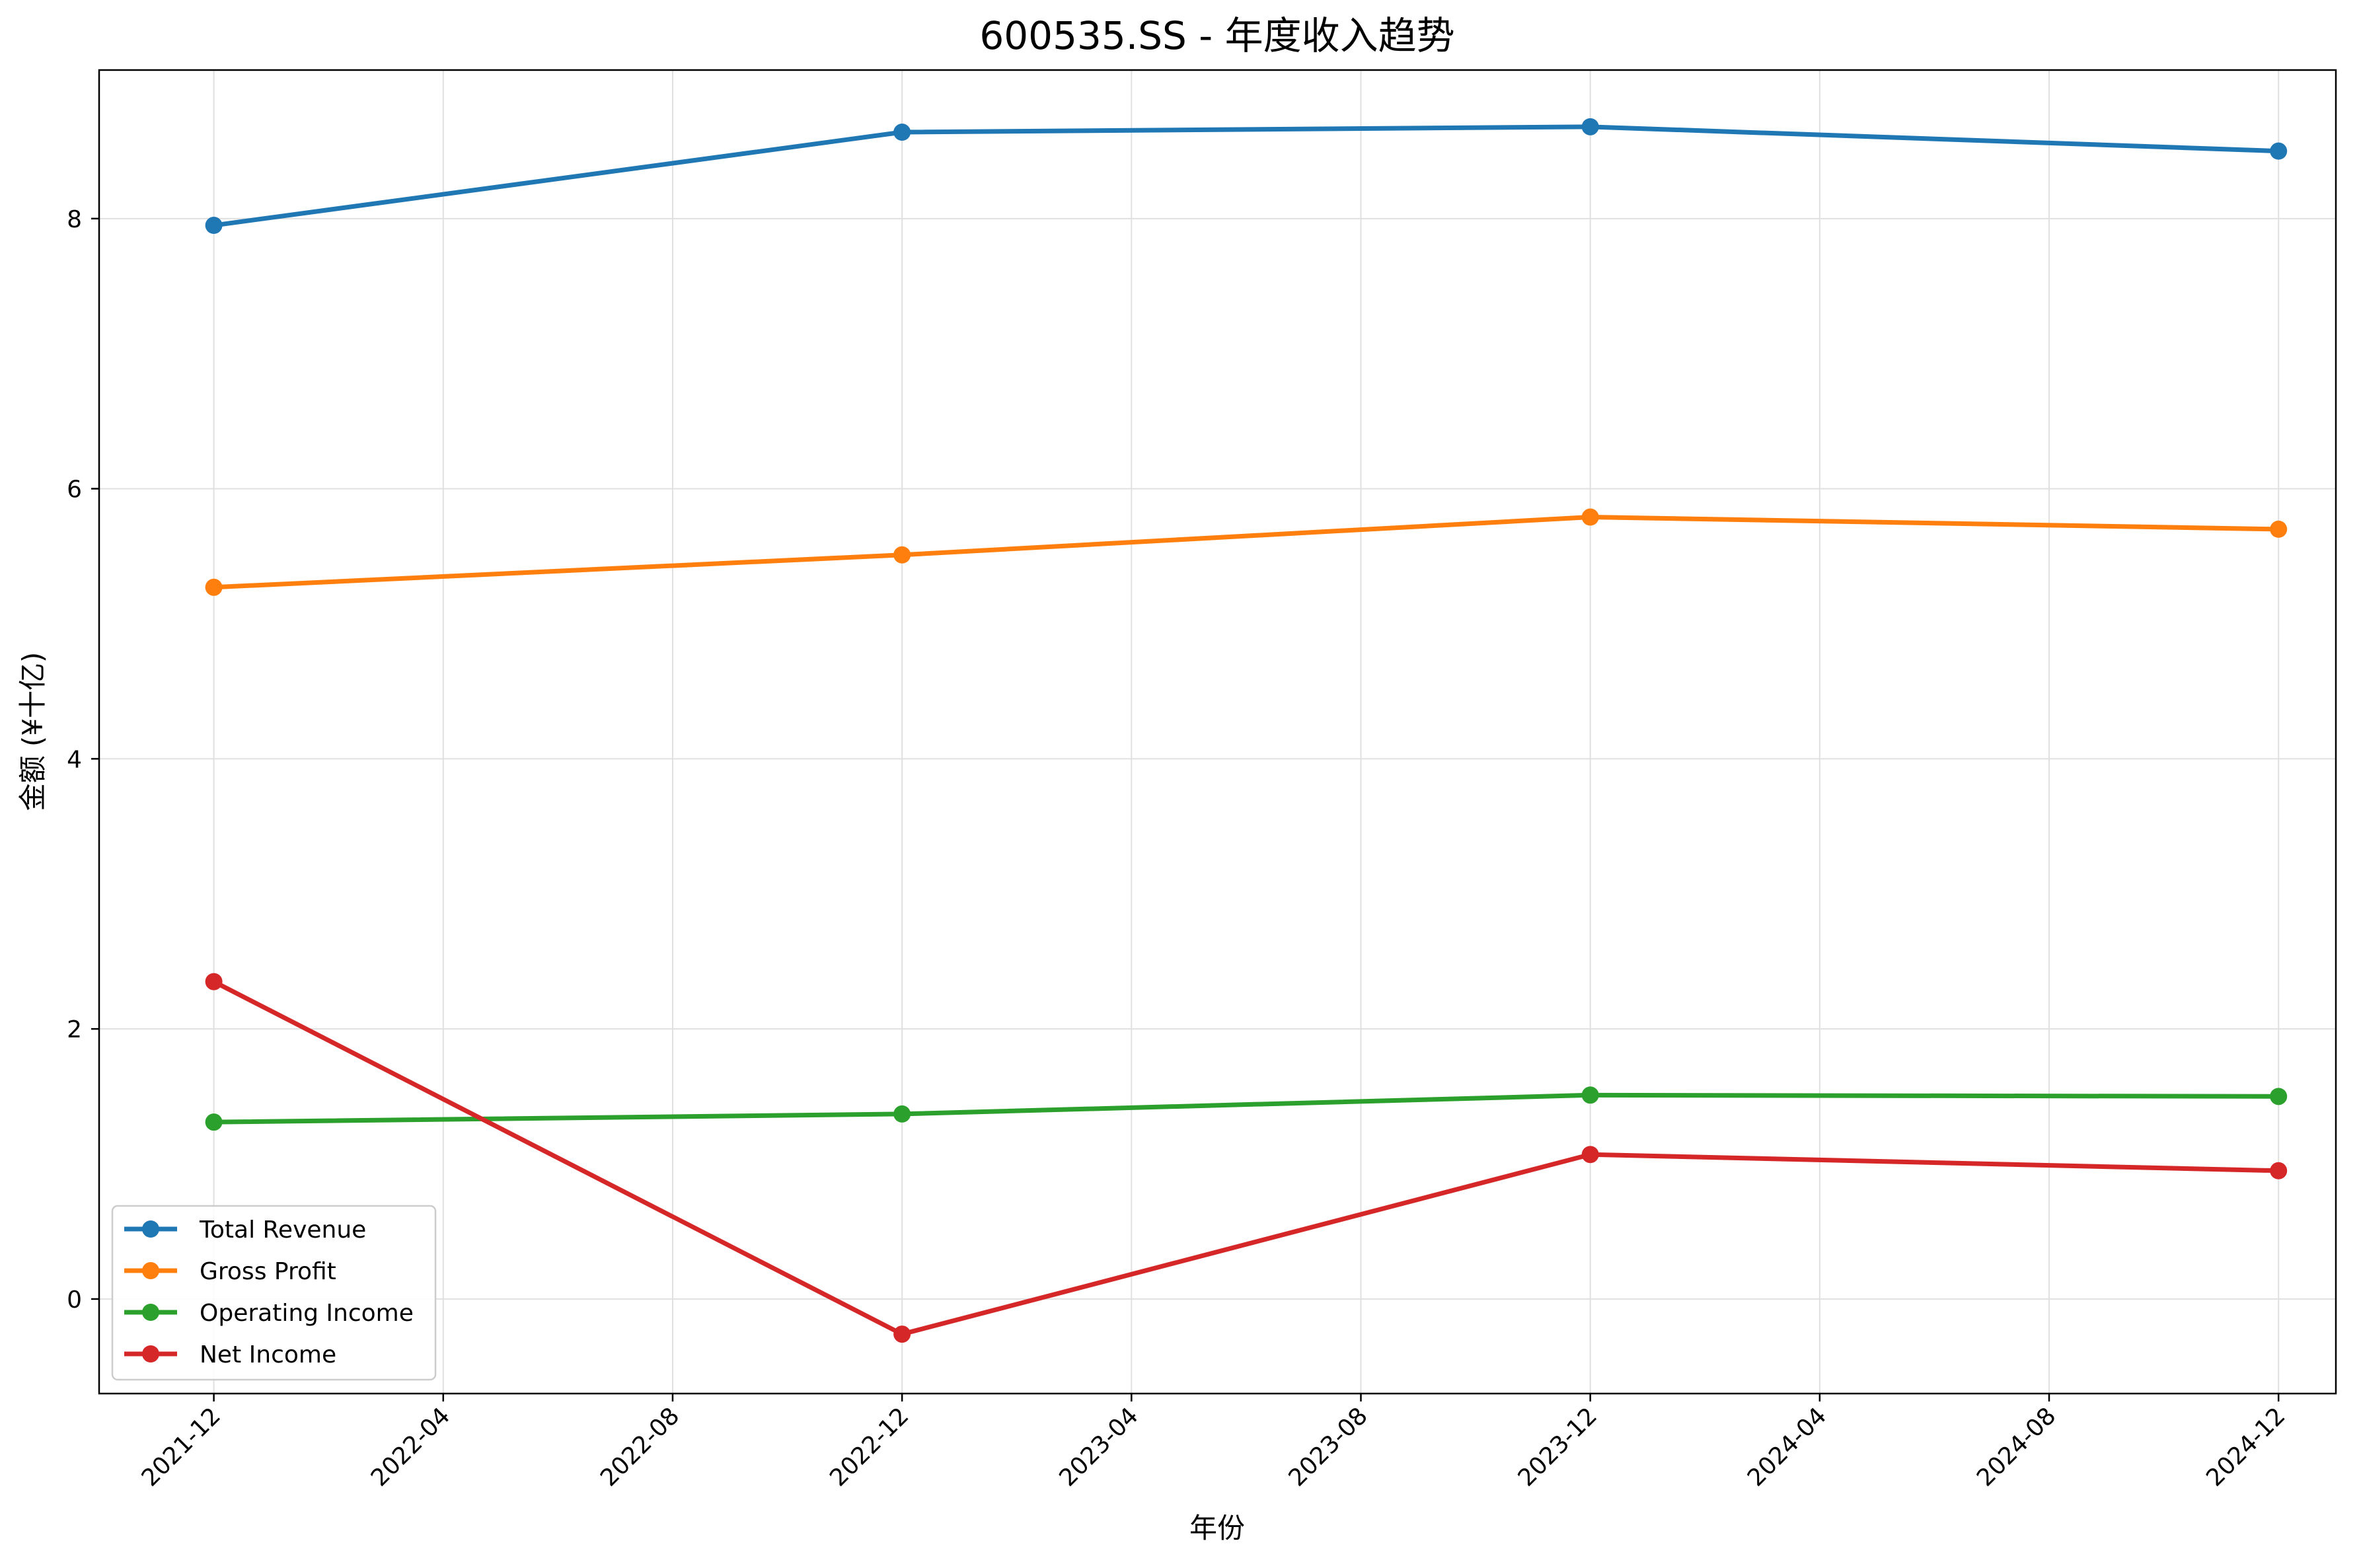  I want to click on operating-income-legend-marker, so click(150, 1312).